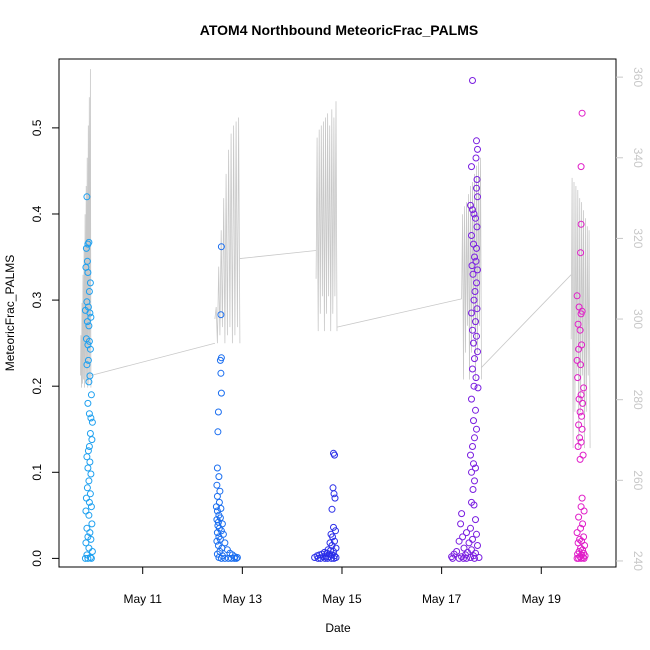 This screenshot has width=650, height=650. Describe the element at coordinates (37, 127) in the screenshot. I see `y-tick-label: 0.5` at that location.